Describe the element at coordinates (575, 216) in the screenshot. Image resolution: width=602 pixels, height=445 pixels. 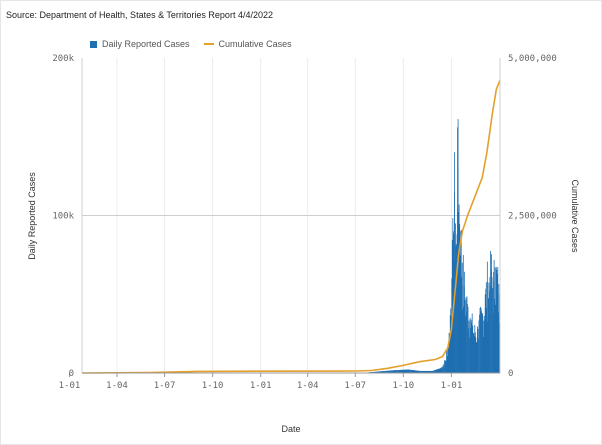
I see `y-axis-title-right: Cumulative Cases` at that location.